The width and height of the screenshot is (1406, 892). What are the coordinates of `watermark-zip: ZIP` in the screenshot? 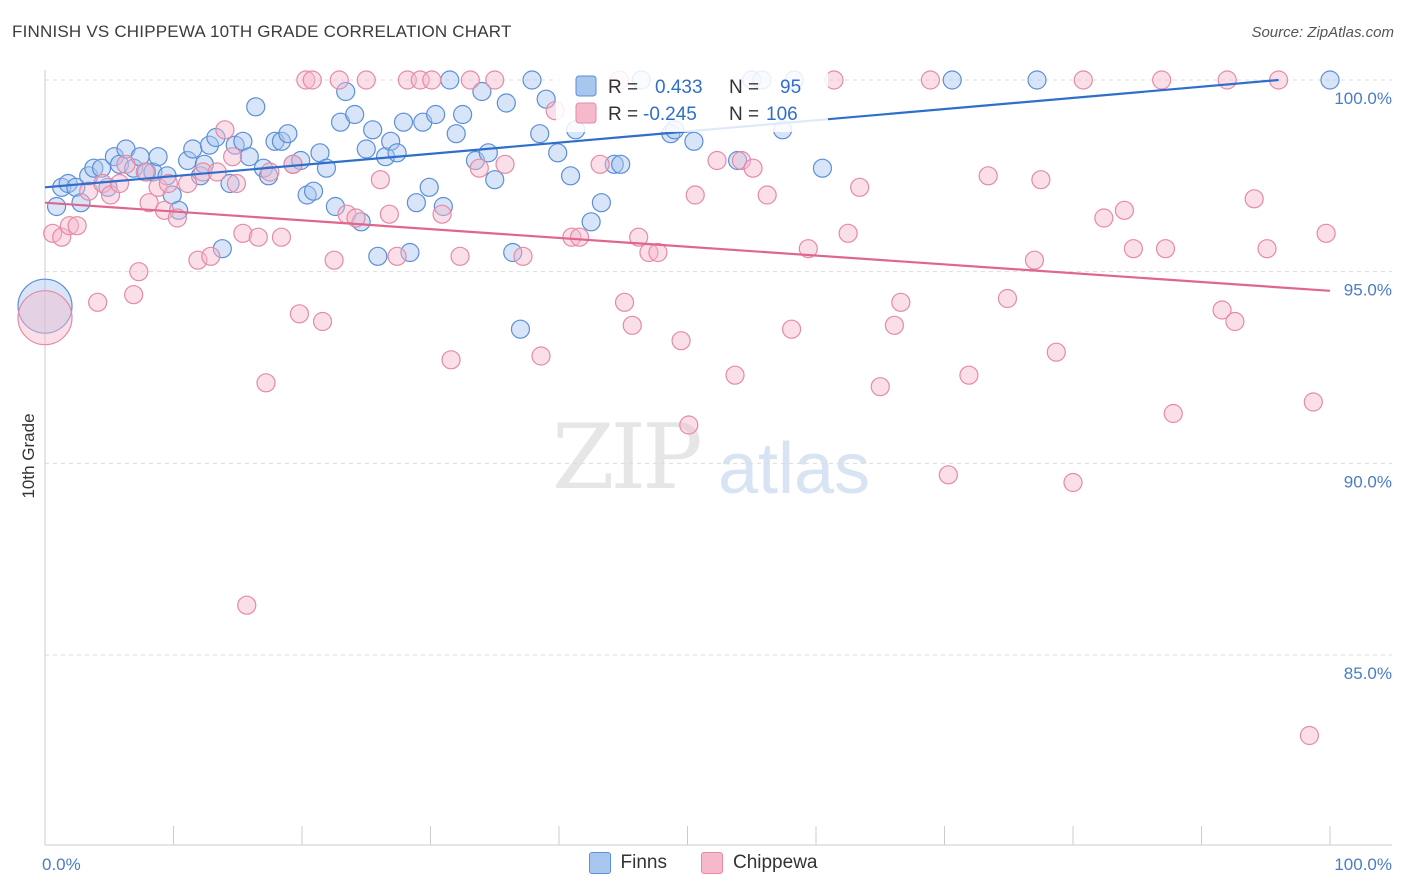 It's located at (627, 457).